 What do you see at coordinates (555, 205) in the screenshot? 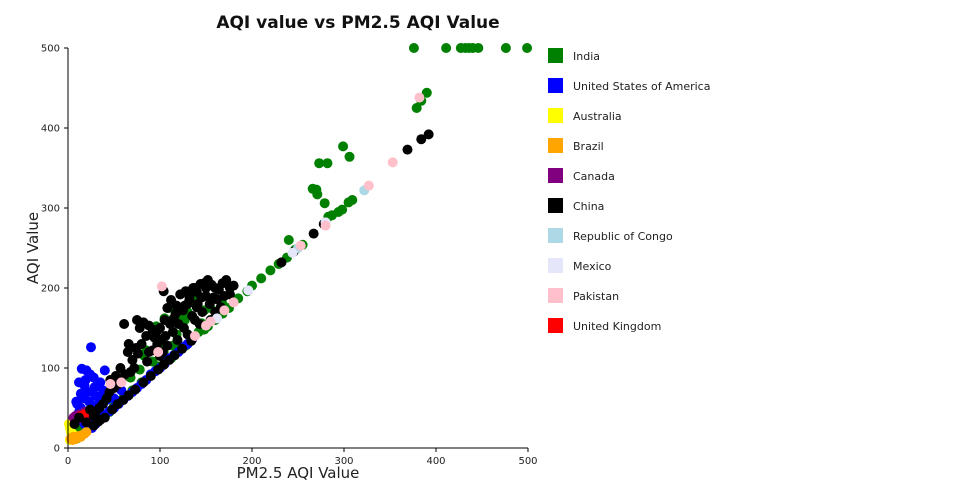
I see `legend-swatch-china` at bounding box center [555, 205].